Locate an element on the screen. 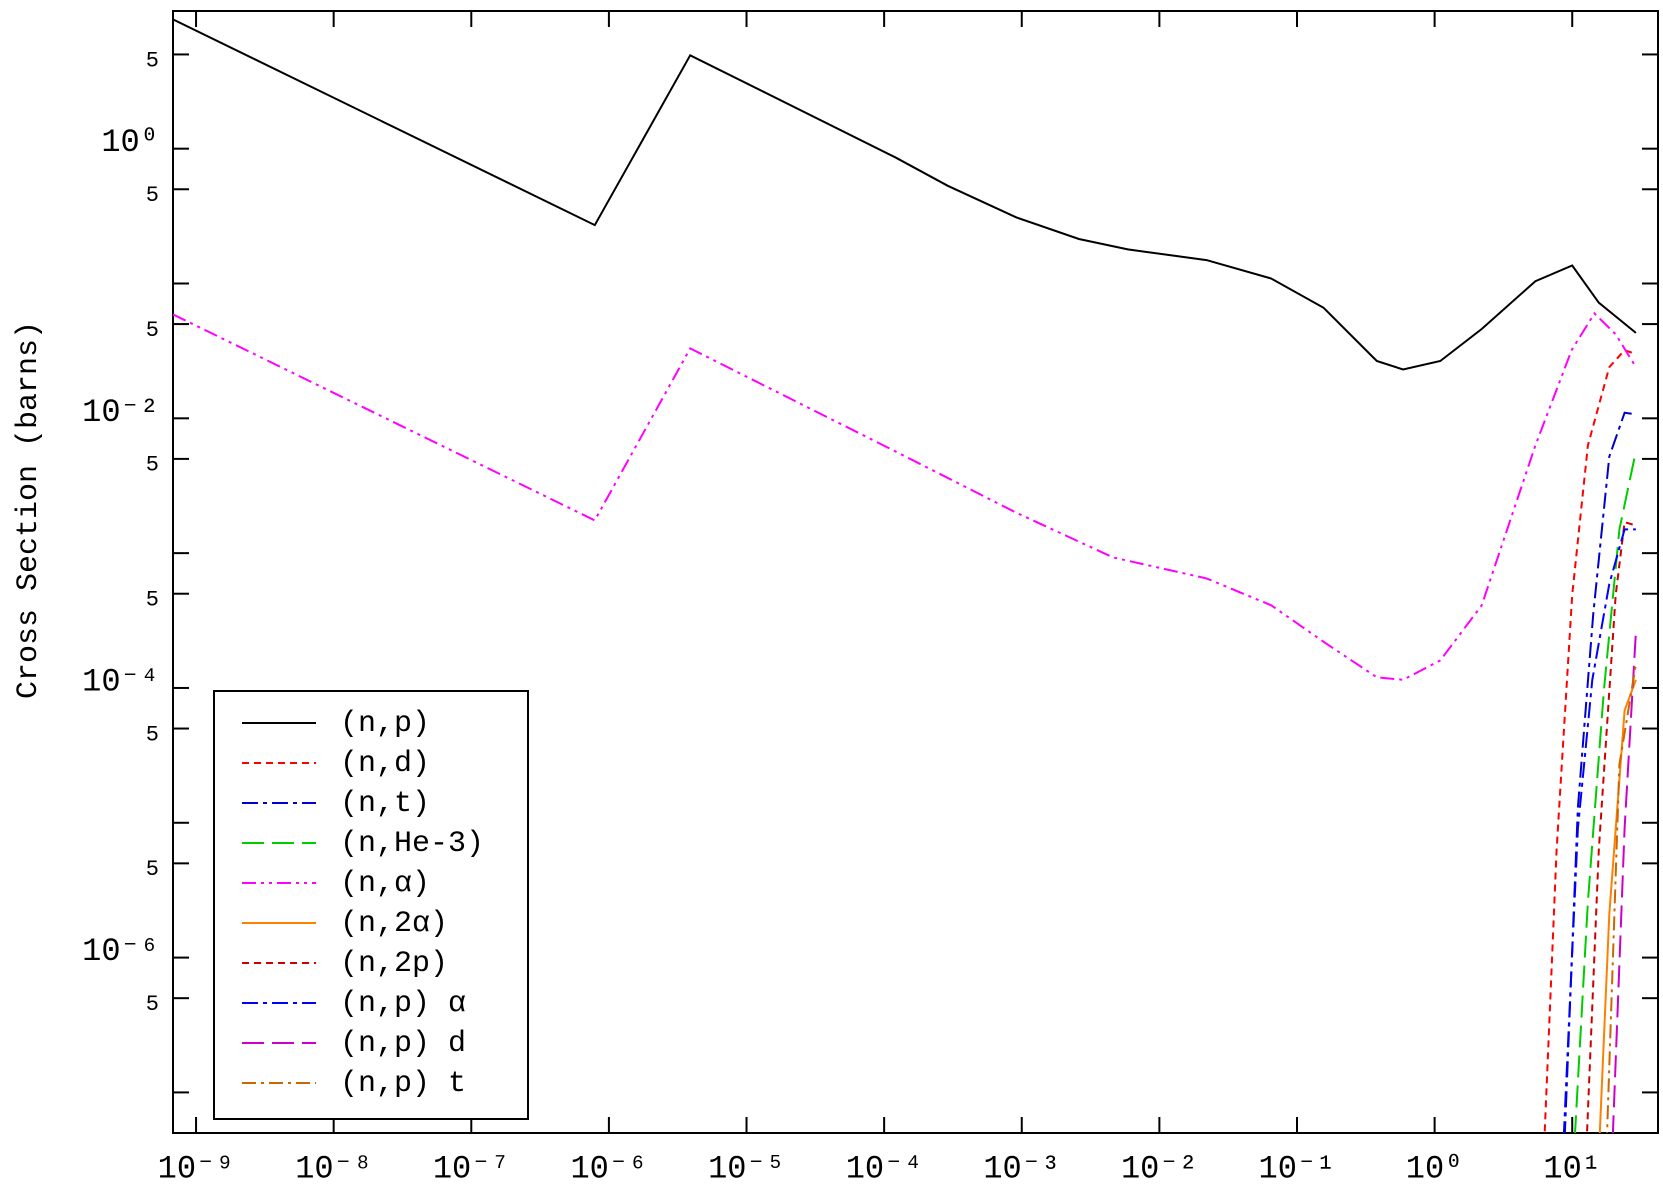  x-tick-label: 10⁻⁵ is located at coordinates (746, 1168).